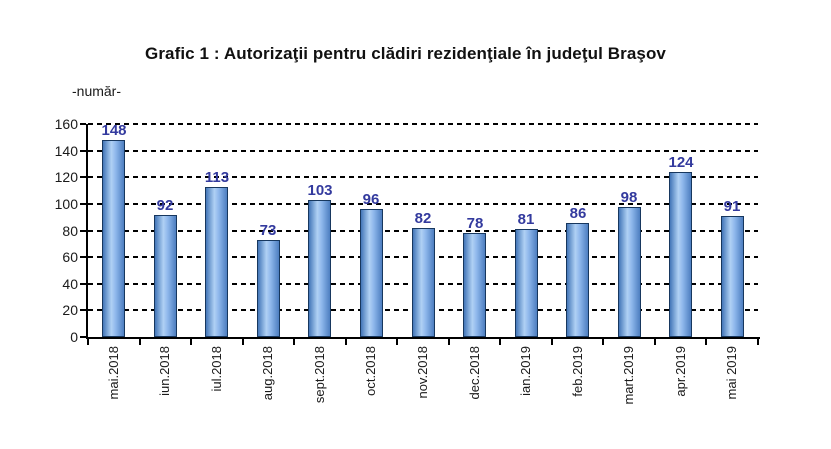 This screenshot has height=449, width=831. I want to click on bar-value-label: 92, so click(165, 205).